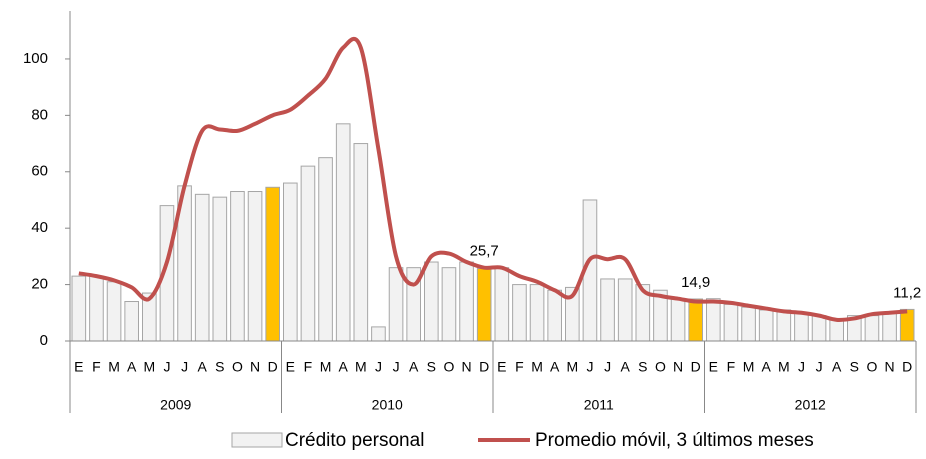 This screenshot has height=459, width=926. What do you see at coordinates (39, 114) in the screenshot?
I see `y-tick-label: 80` at bounding box center [39, 114].